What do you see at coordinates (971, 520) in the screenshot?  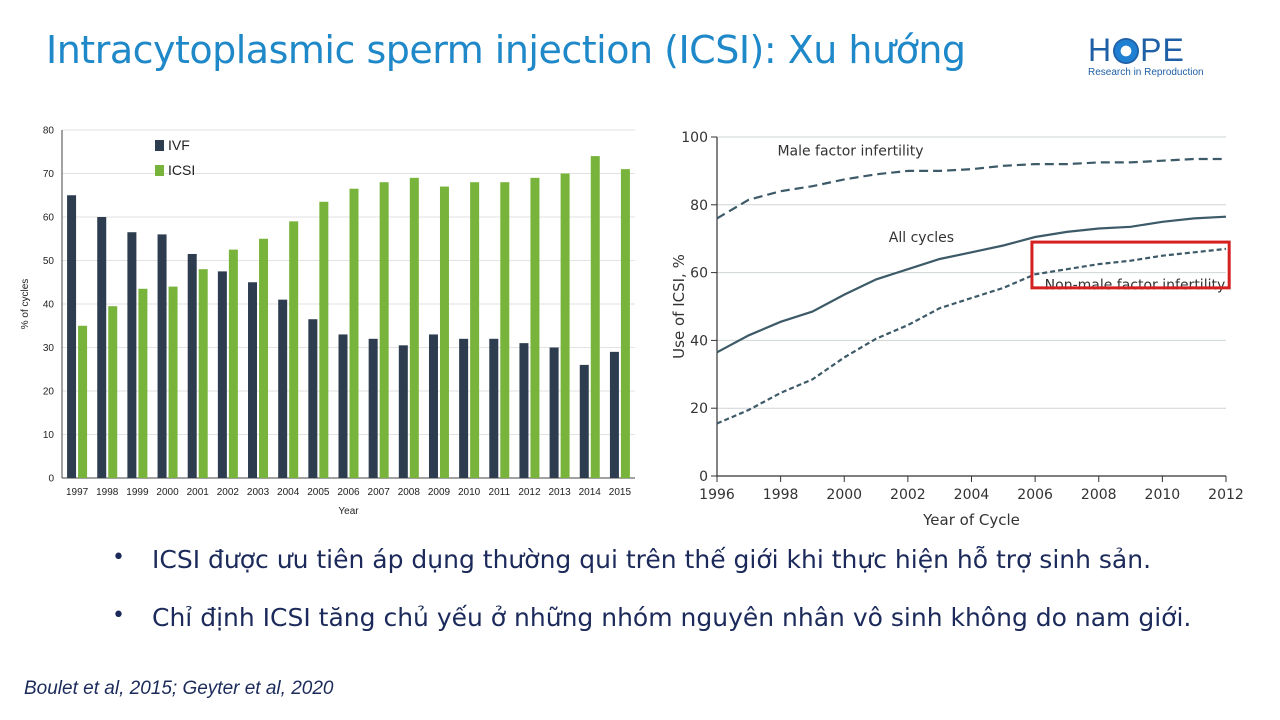 I see `x-axis-title: Year of Cycle` at bounding box center [971, 520].